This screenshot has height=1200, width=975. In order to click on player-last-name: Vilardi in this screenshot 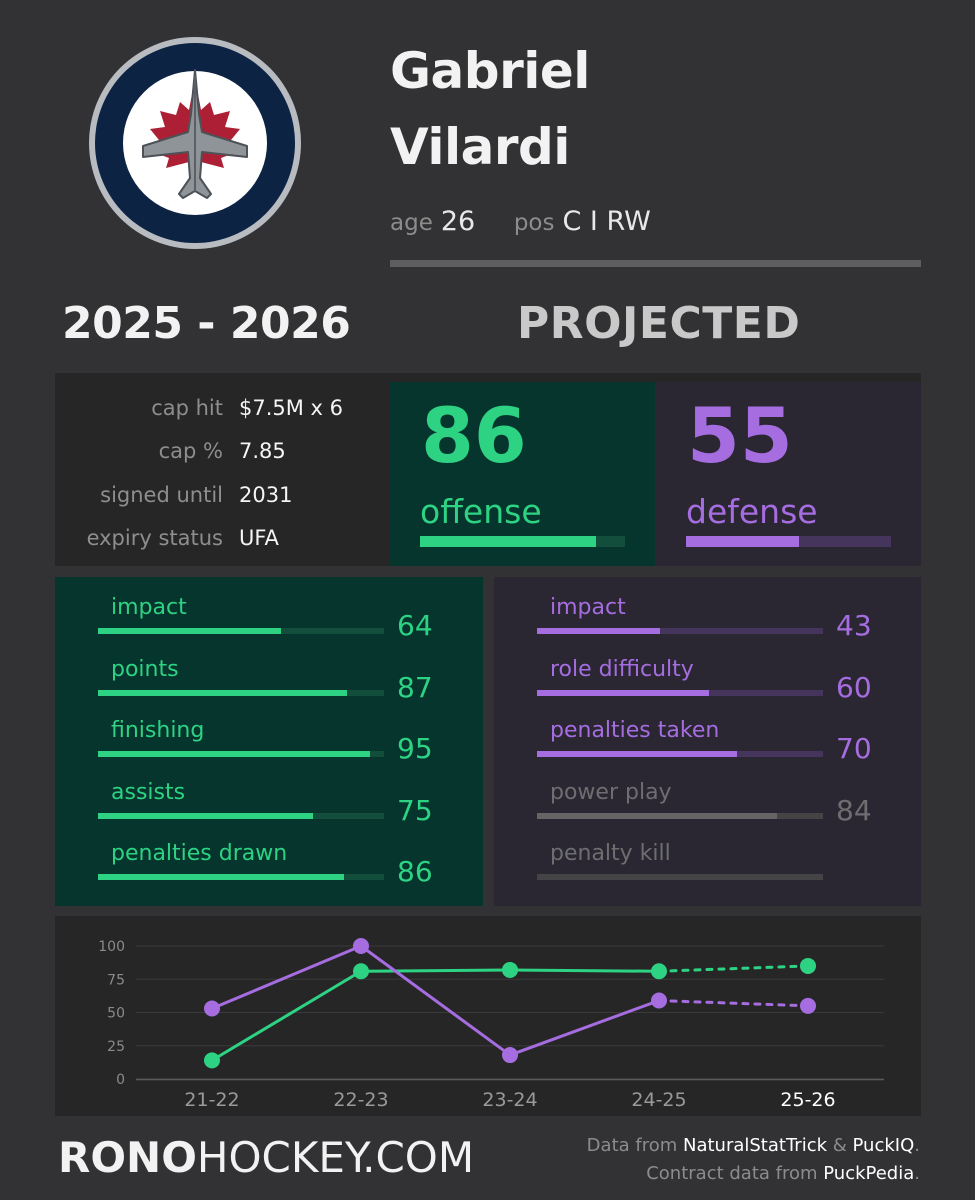, I will do `click(480, 147)`.